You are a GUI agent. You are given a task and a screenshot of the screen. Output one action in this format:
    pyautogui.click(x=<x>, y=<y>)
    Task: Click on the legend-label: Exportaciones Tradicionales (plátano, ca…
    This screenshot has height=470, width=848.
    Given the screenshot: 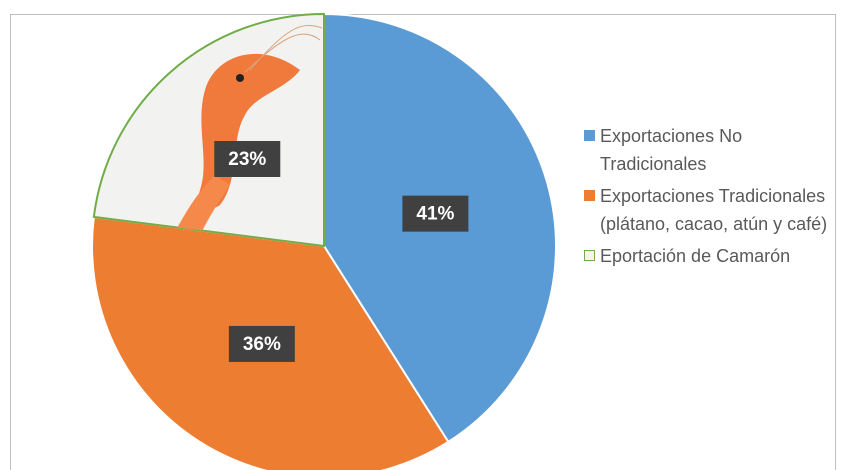 What is the action you would take?
    pyautogui.click(x=714, y=210)
    